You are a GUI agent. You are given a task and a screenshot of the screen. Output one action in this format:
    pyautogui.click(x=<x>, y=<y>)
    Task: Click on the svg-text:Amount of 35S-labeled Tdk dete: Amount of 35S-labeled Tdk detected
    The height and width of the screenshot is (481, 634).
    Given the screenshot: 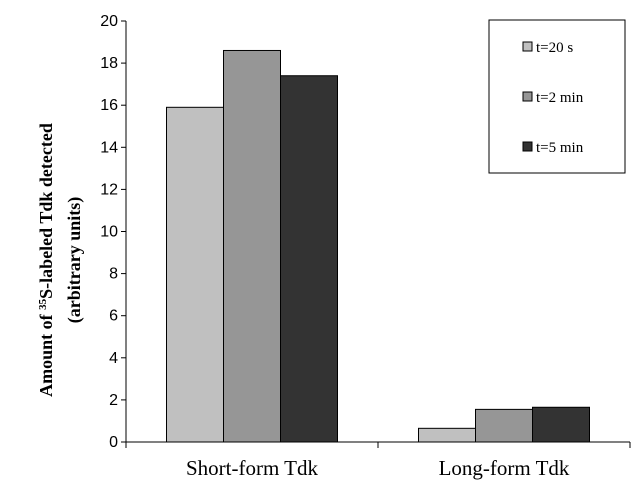 What is the action you would take?
    pyautogui.click(x=46, y=260)
    